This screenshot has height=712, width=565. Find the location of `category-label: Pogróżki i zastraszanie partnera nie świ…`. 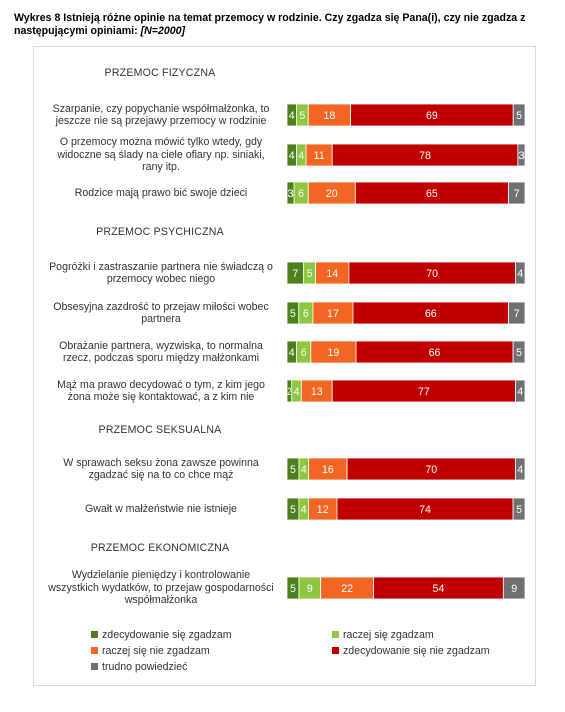

category-label: Pogróżki i zastraszanie partnera nie świ… is located at coordinates (161, 273).